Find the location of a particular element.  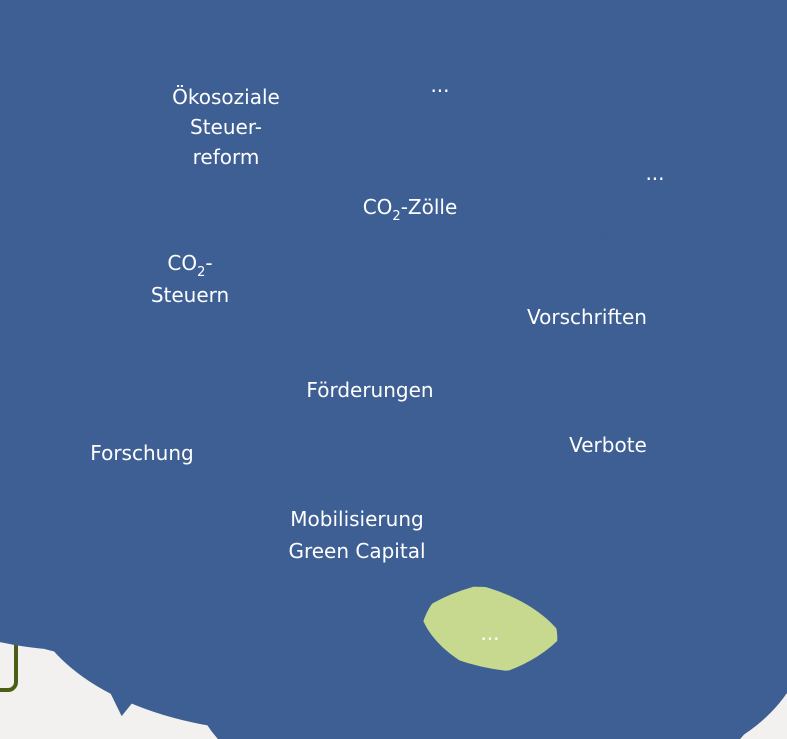

label-oekosoziale-line1: Ökosoziale is located at coordinates (226, 97).